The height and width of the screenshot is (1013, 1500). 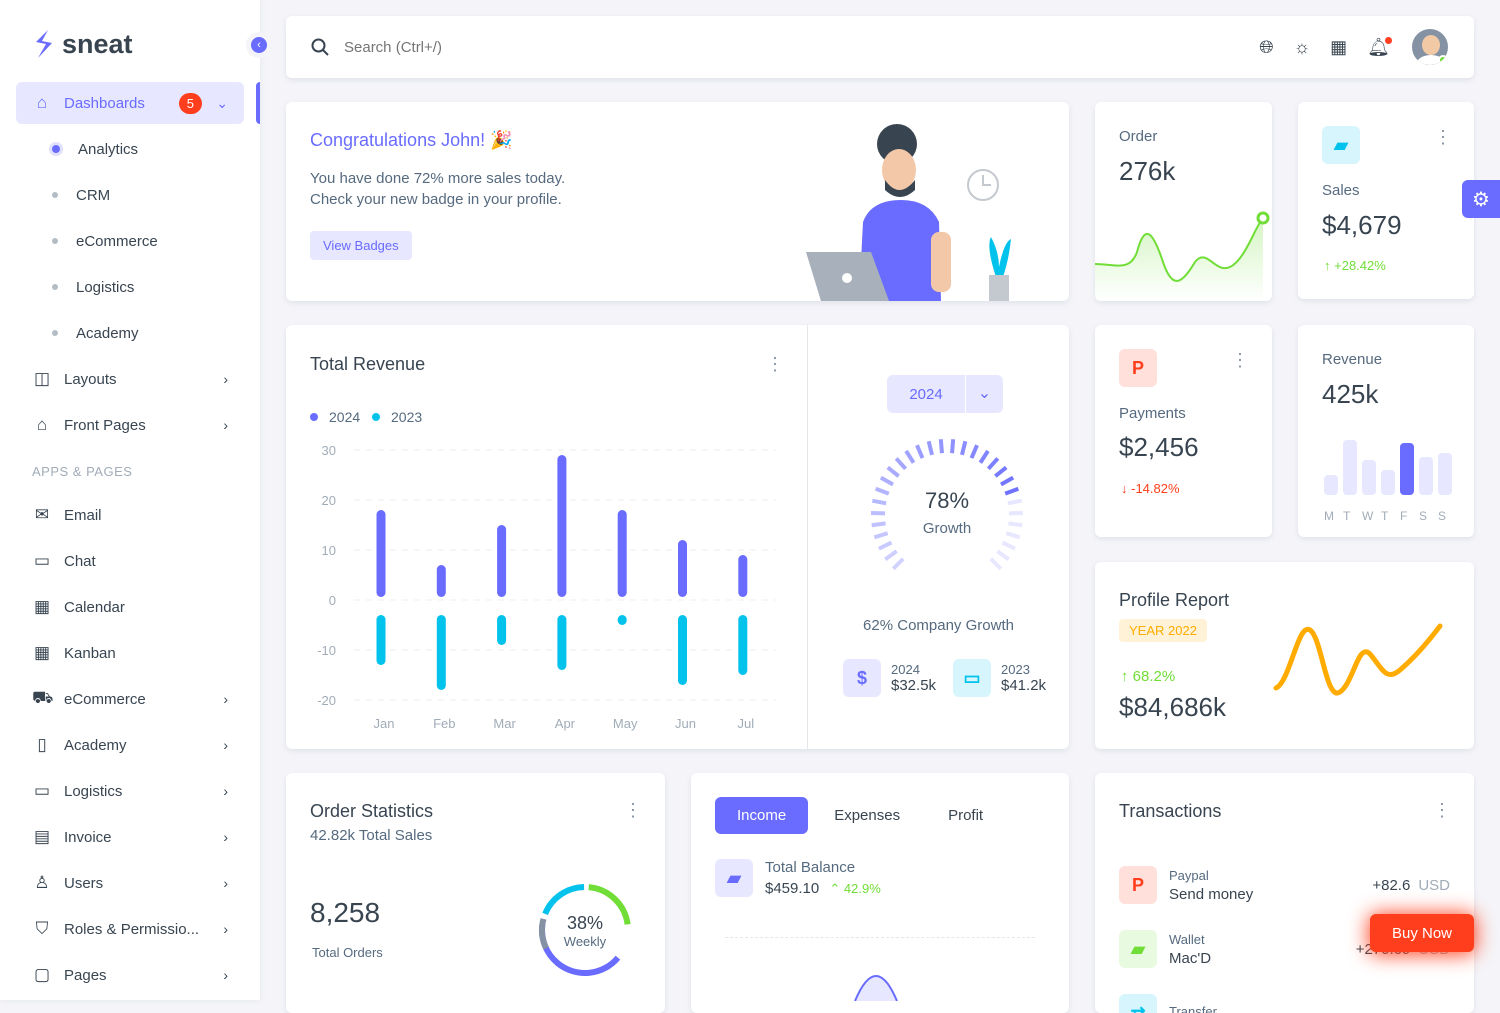 I want to click on income-line-chart, so click(x=876, y=986).